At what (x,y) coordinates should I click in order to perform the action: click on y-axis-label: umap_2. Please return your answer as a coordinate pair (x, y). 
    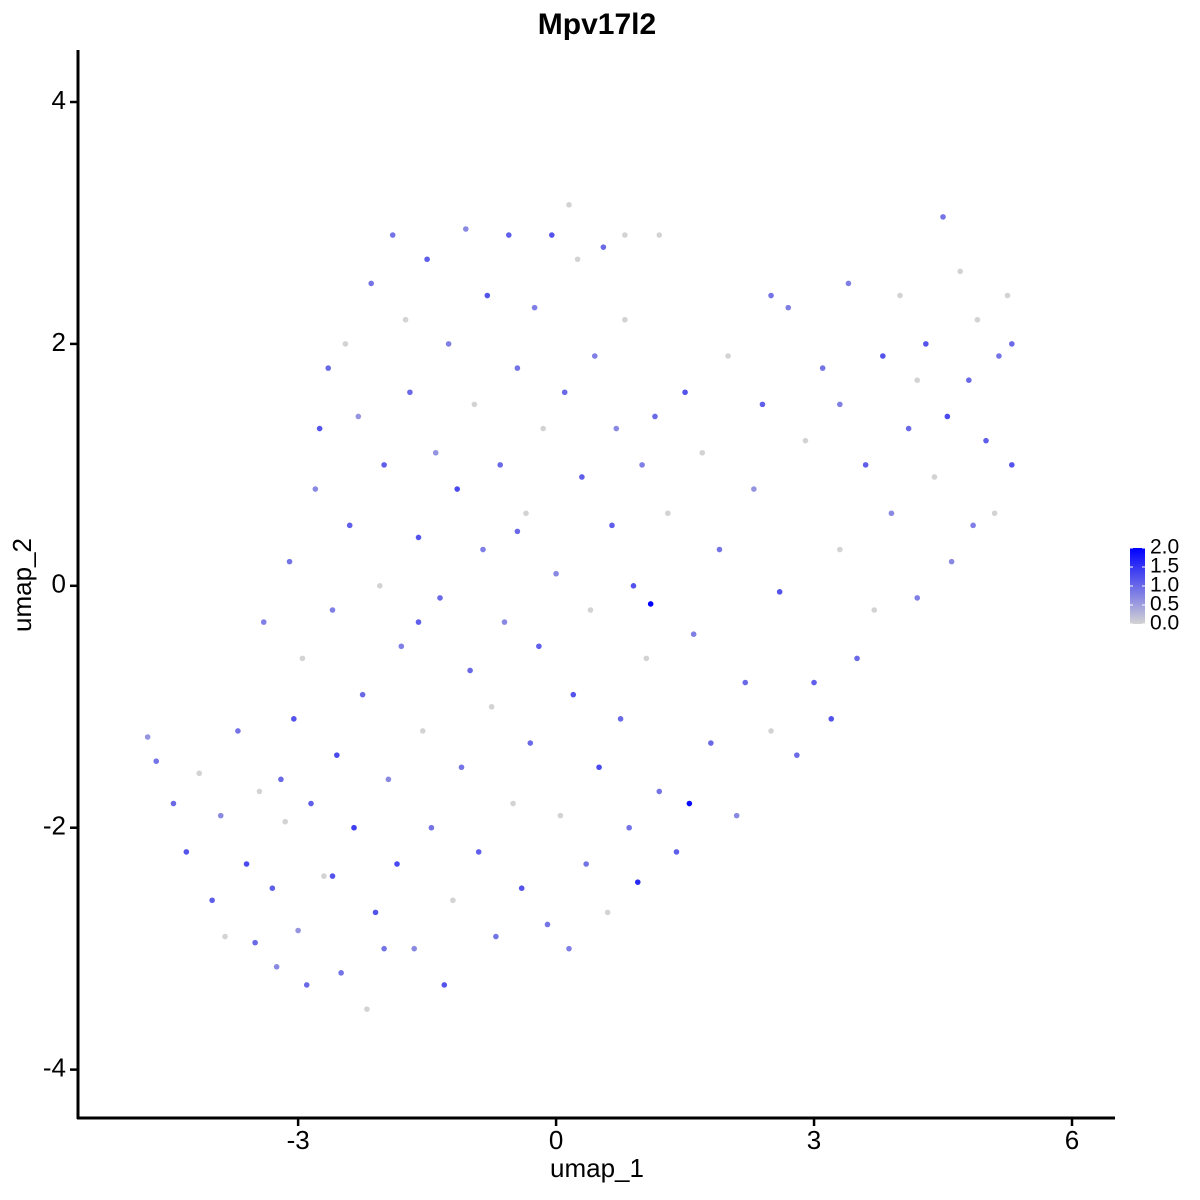
    Looking at the image, I should click on (22, 585).